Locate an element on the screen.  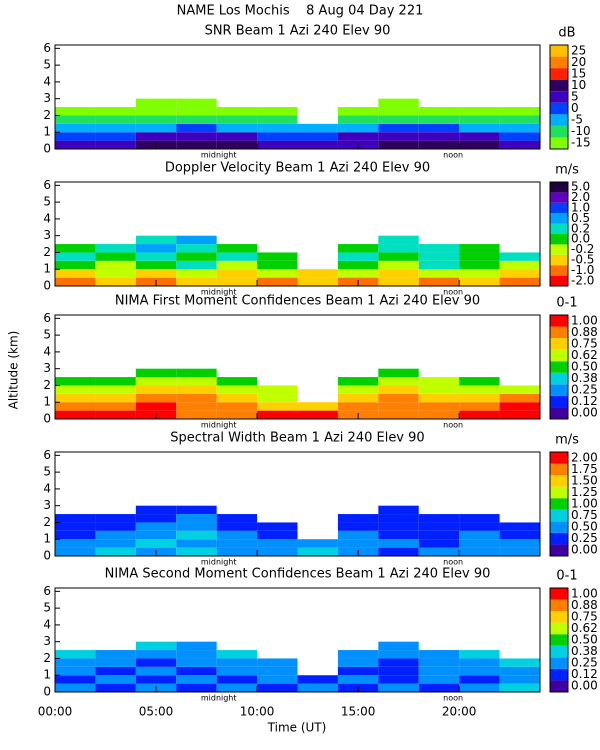
colorbar-label: 20 is located at coordinates (578, 62).